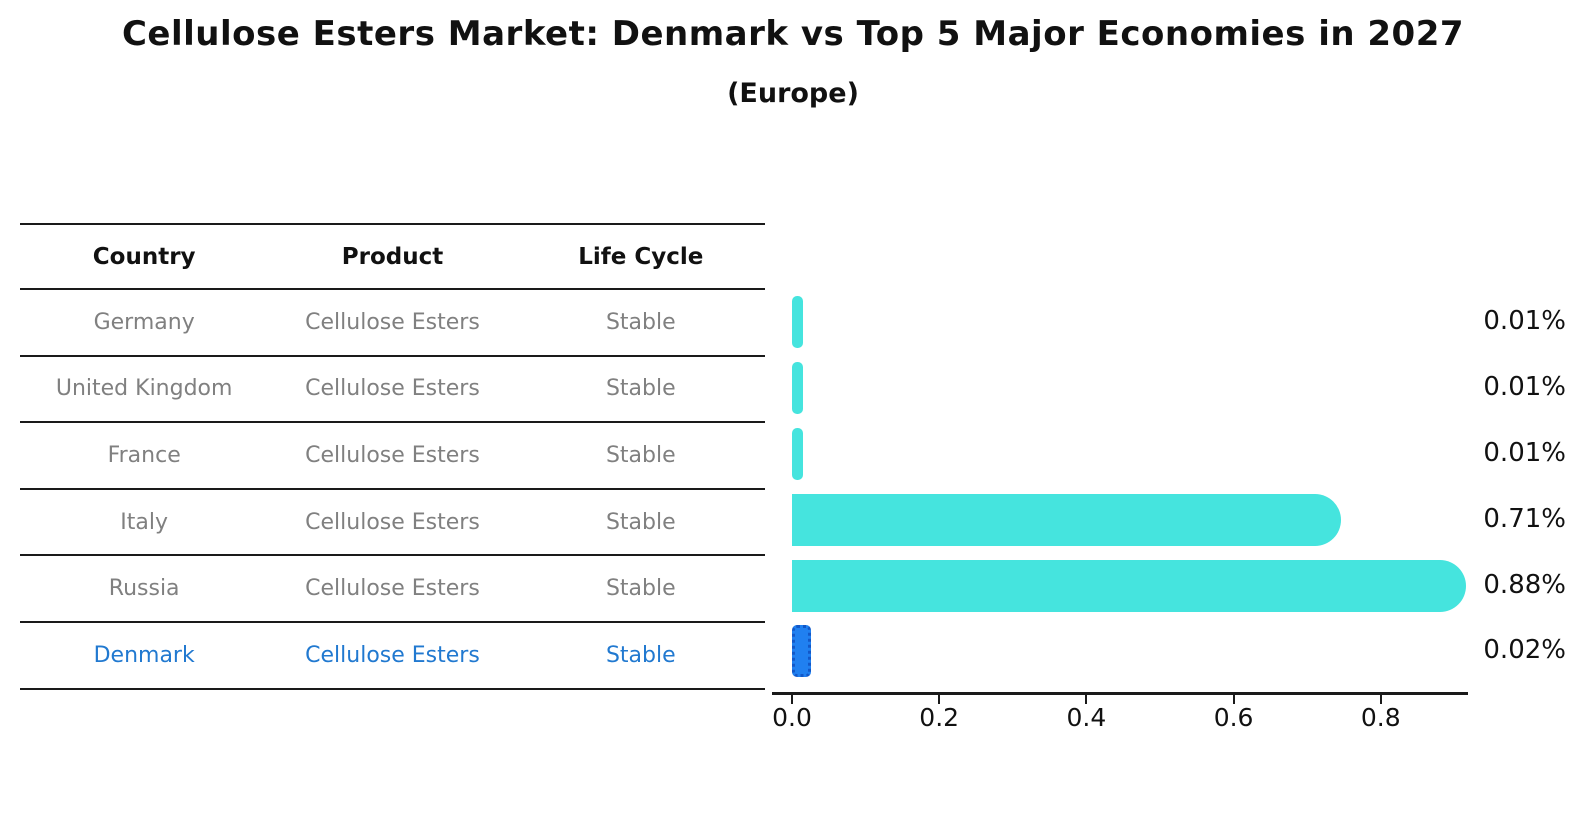  What do you see at coordinates (1086, 717) in the screenshot?
I see `x-axis-tick-label: 0.4` at bounding box center [1086, 717].